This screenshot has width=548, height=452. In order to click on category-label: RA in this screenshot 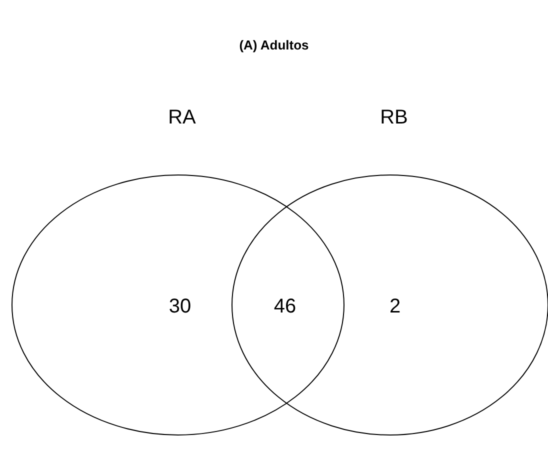, I will do `click(182, 117)`.